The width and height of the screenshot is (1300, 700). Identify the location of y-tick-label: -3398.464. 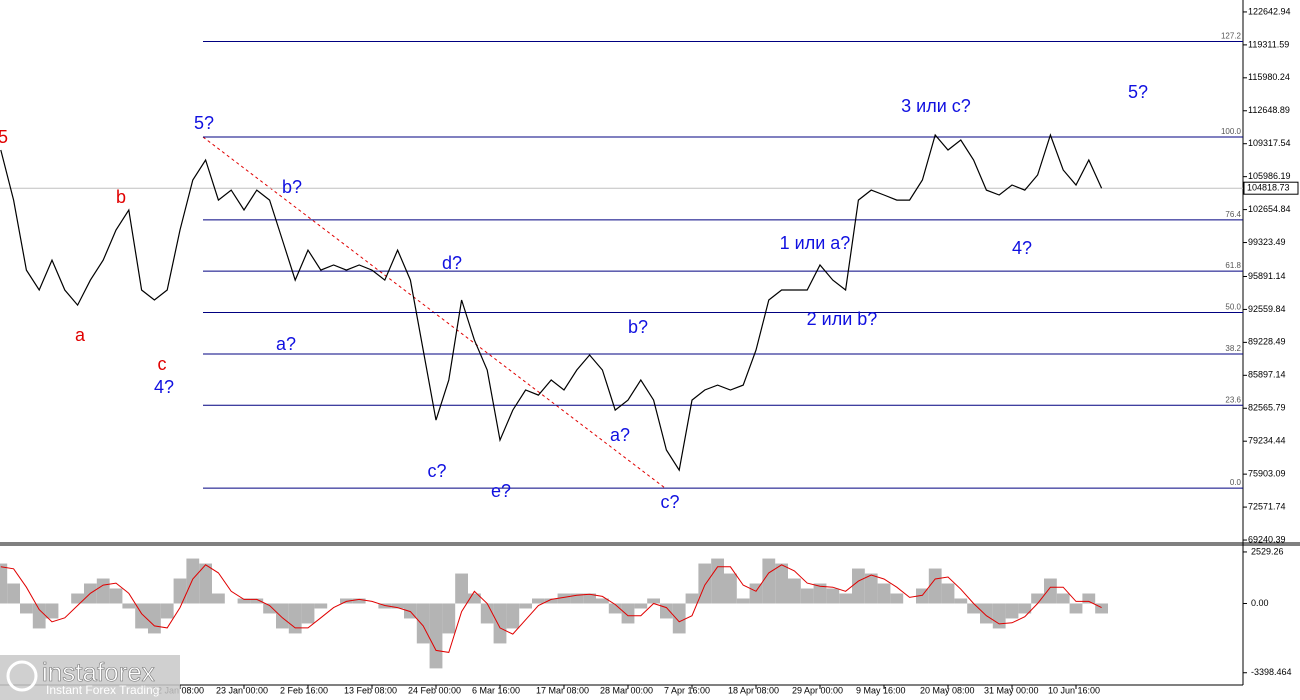
(1271, 672).